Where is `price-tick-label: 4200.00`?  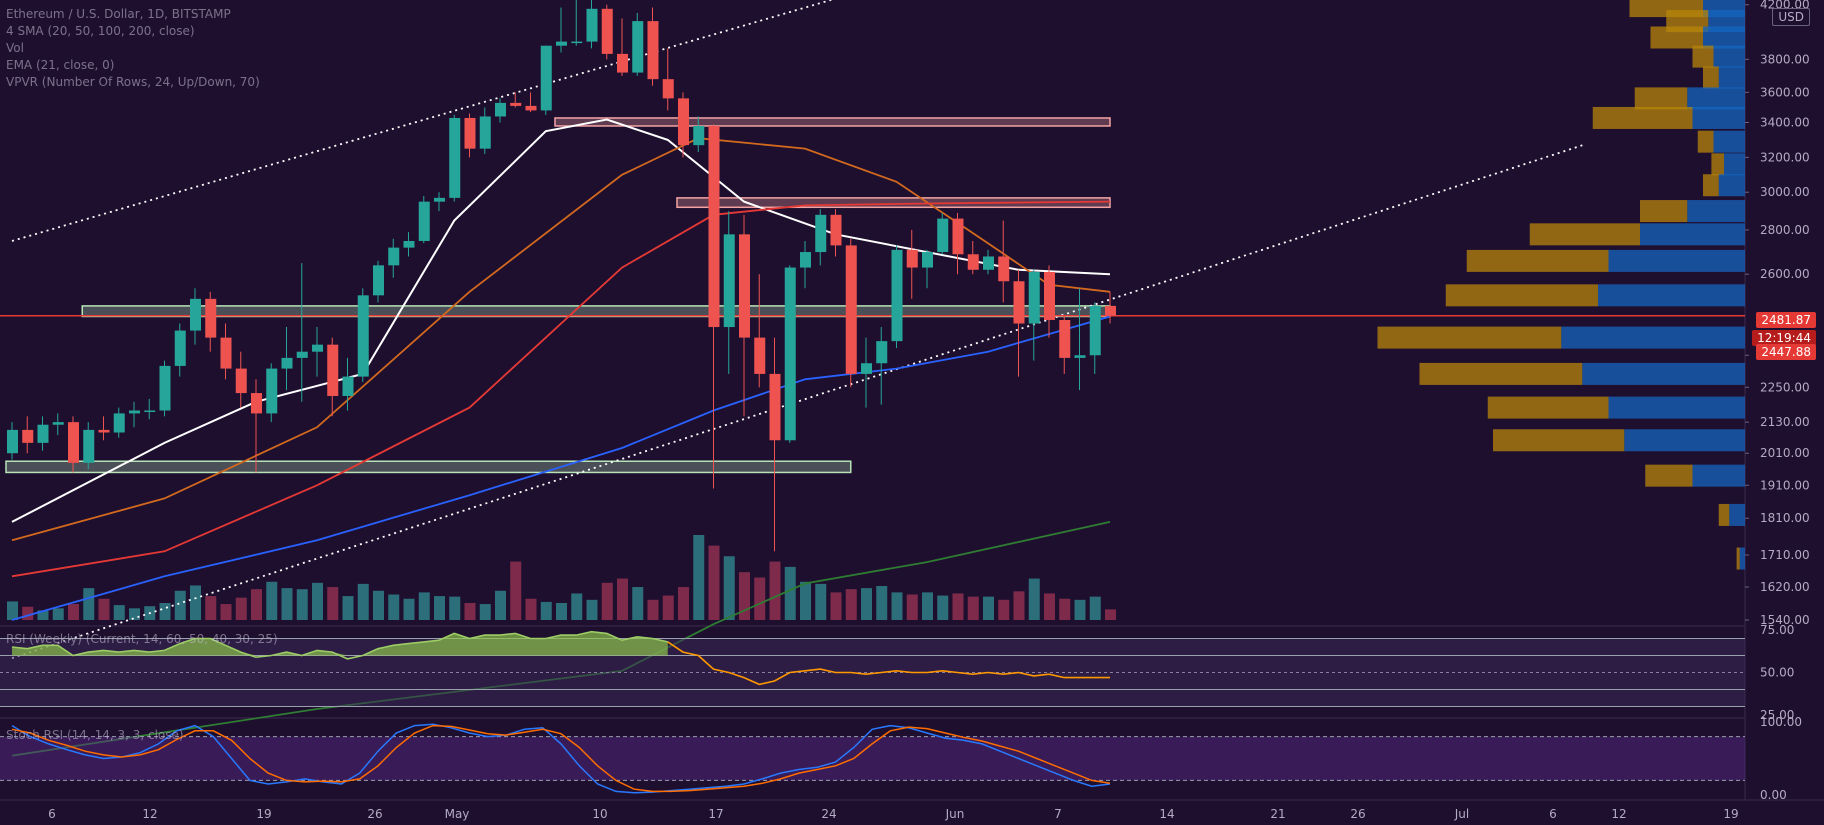
price-tick-label: 4200.00 is located at coordinates (1785, 6).